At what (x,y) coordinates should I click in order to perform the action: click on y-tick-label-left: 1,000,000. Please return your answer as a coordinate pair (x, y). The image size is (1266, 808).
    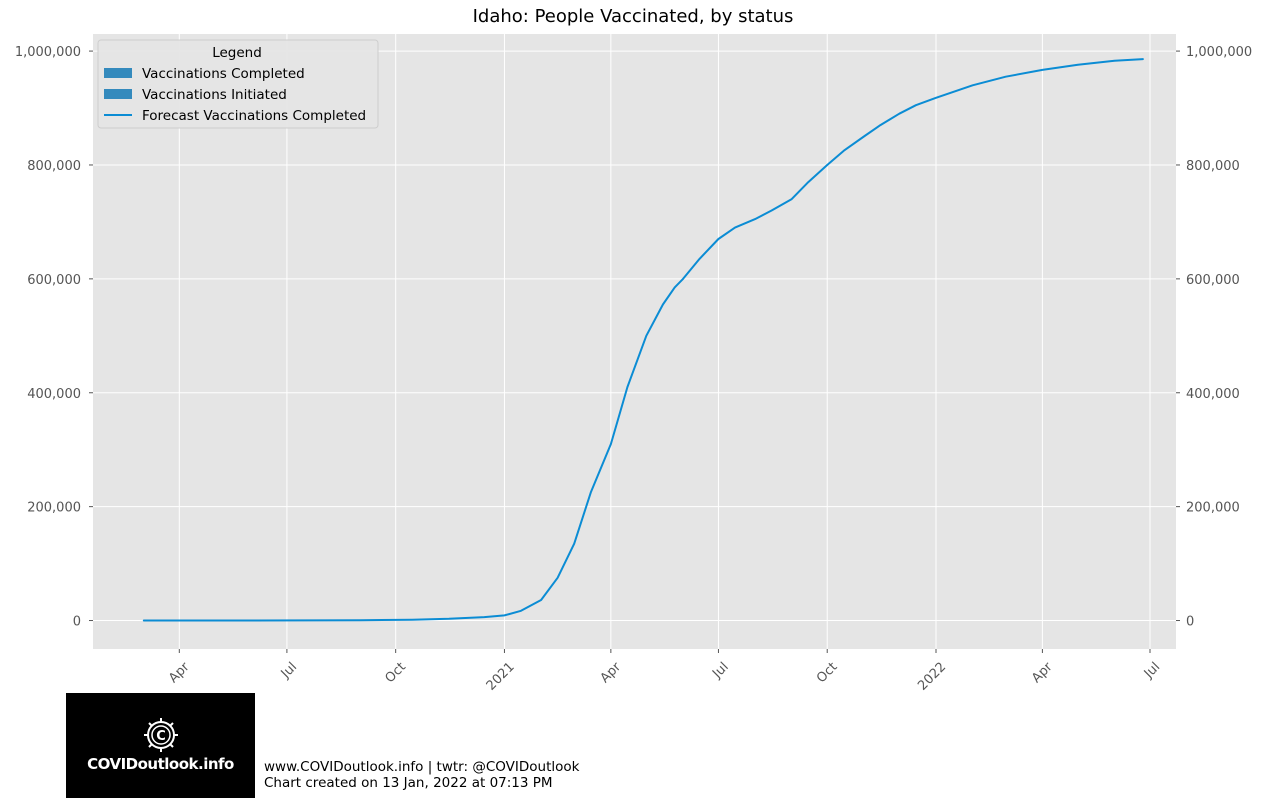
    Looking at the image, I should click on (48, 52).